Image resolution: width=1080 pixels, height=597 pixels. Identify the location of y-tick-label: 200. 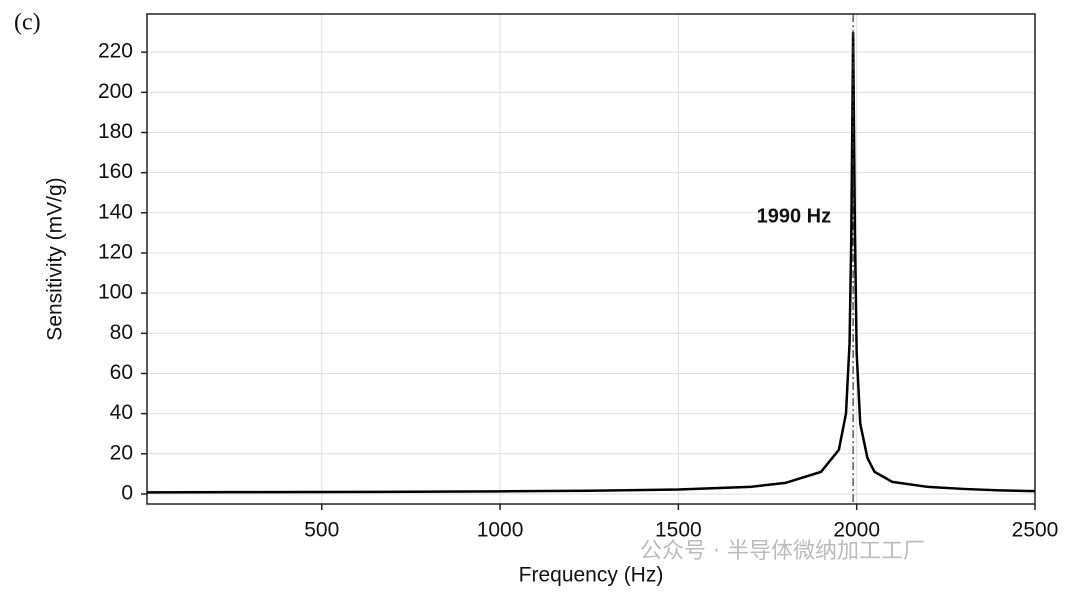
(115, 91).